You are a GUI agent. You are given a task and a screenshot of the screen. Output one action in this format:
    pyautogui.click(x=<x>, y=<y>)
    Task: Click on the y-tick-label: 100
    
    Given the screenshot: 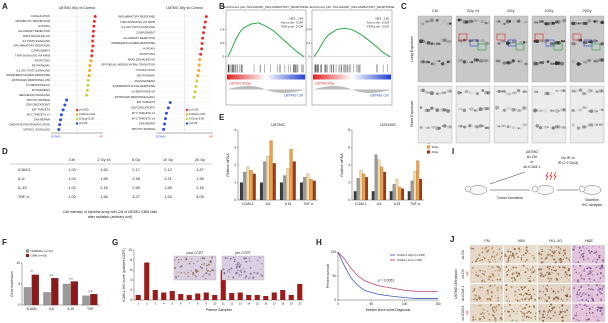 What is the action you would take?
    pyautogui.click(x=334, y=252)
    